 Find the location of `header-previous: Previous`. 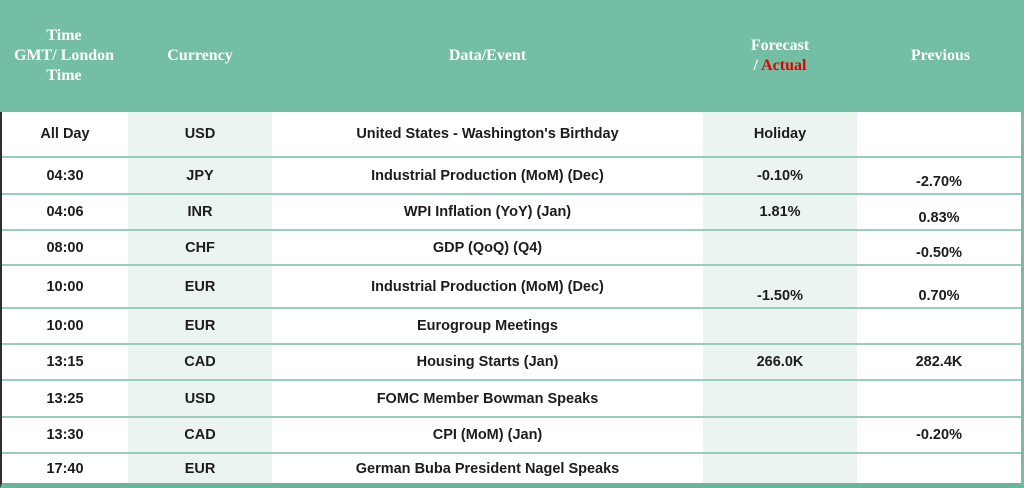

header-previous: Previous is located at coordinates (940, 55).